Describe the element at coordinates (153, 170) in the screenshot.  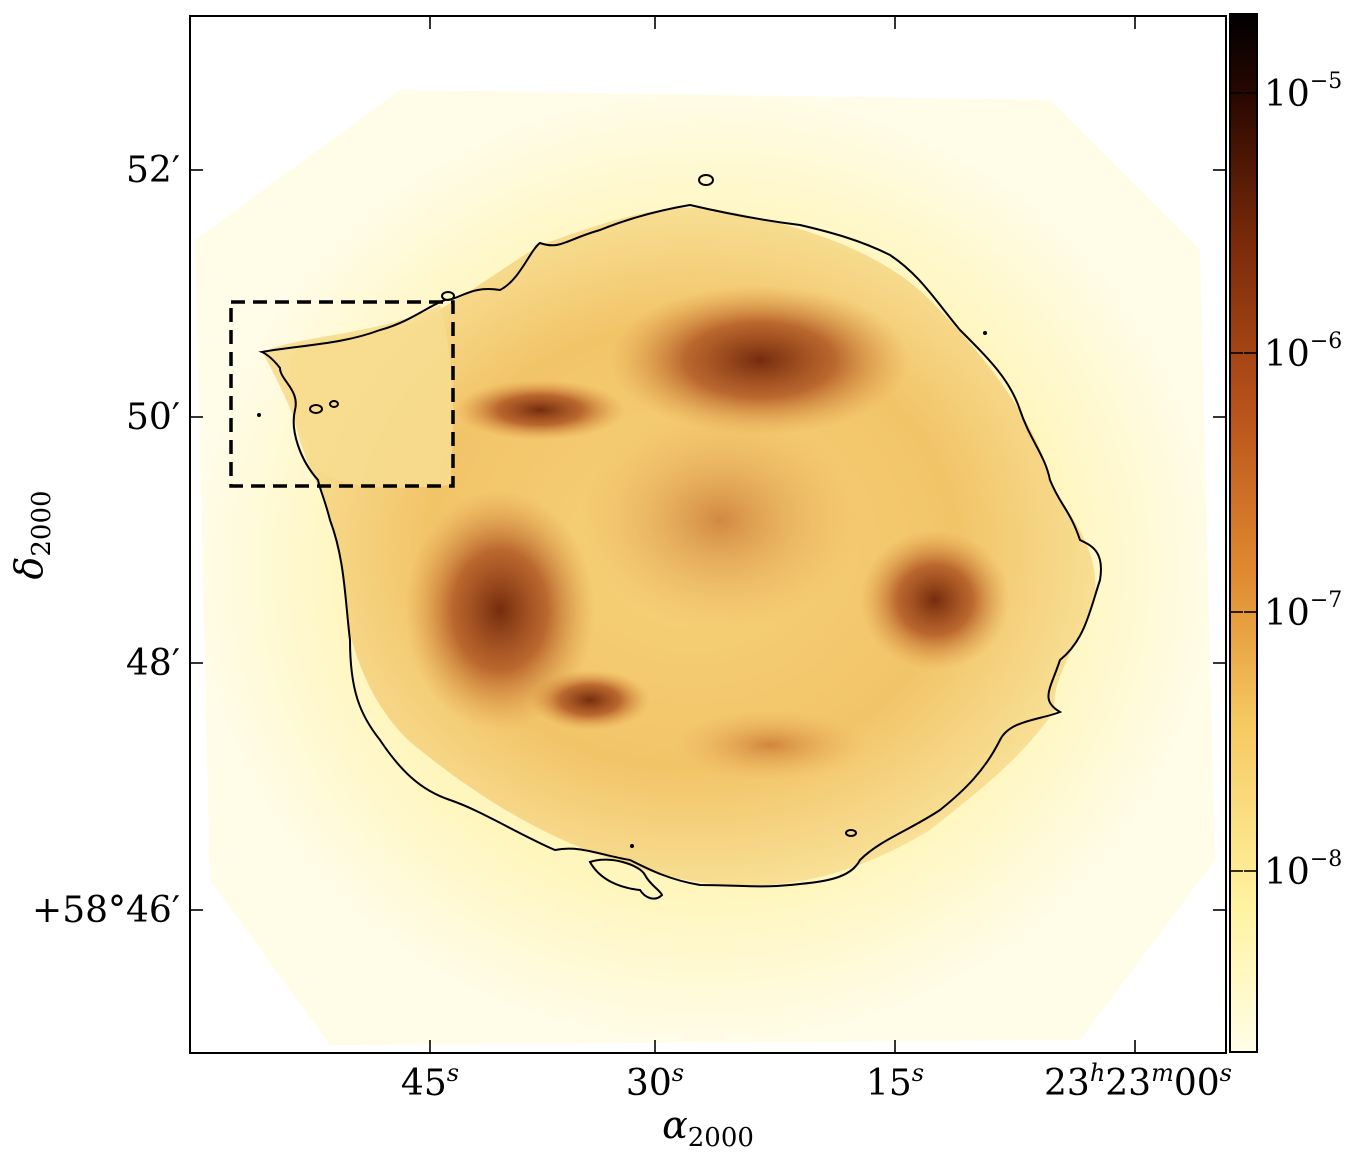
I see `y-tick-label-52: 52′` at that location.